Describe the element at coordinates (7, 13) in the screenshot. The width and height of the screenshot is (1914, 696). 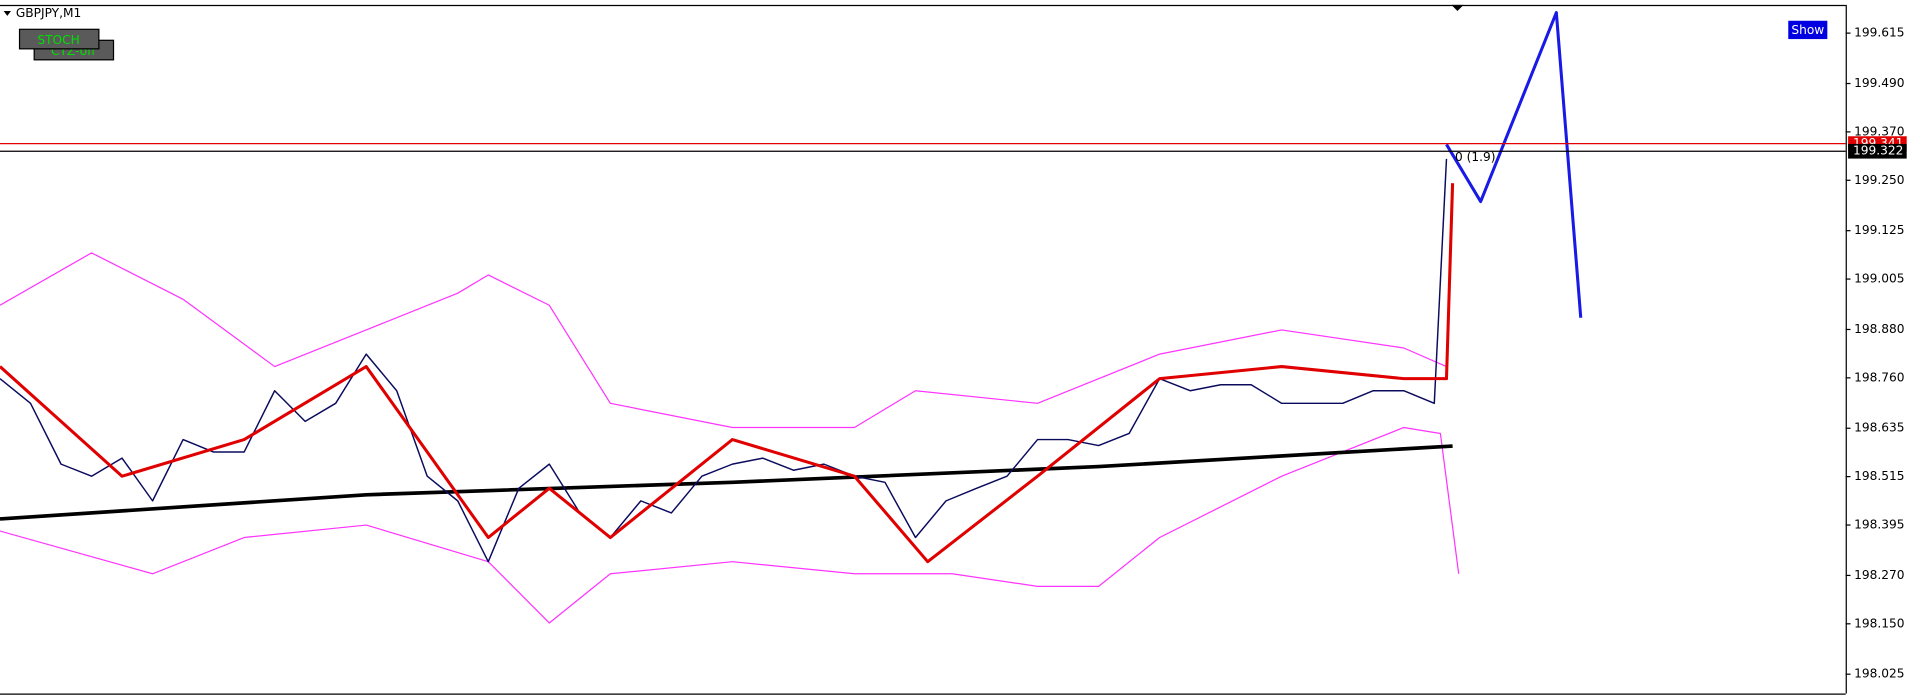
I see `menu-triangle` at that location.